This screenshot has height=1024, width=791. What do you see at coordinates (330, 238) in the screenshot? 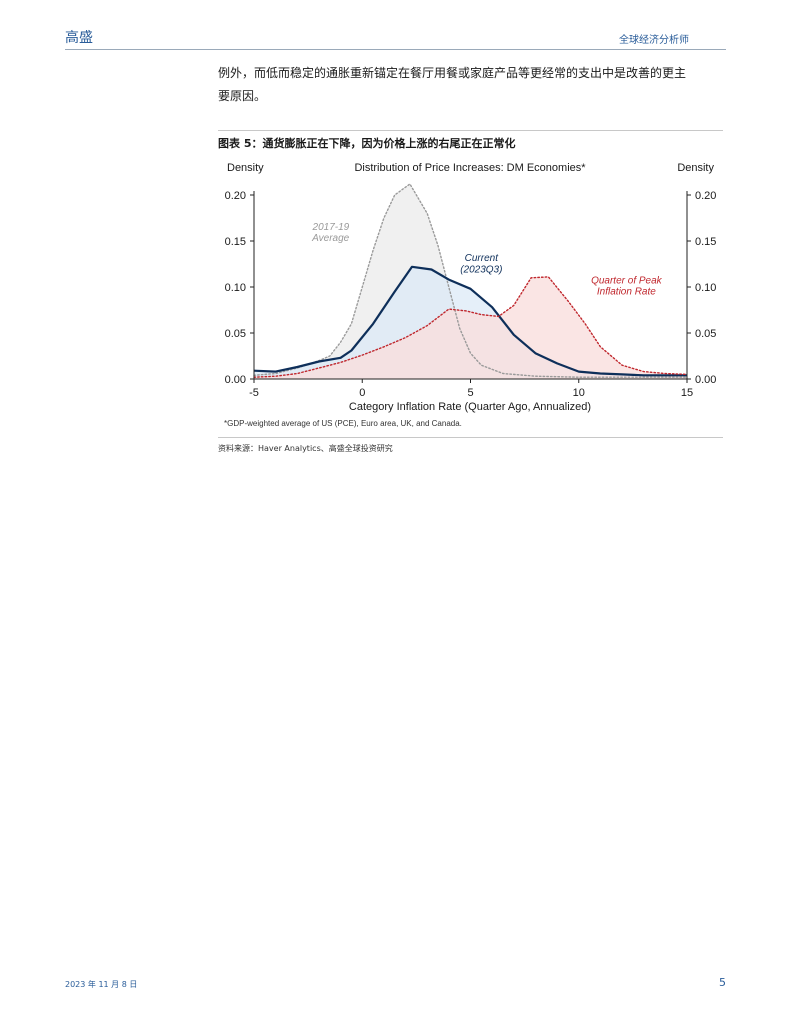
I see `annotation-2017-19-average: Average` at bounding box center [330, 238].